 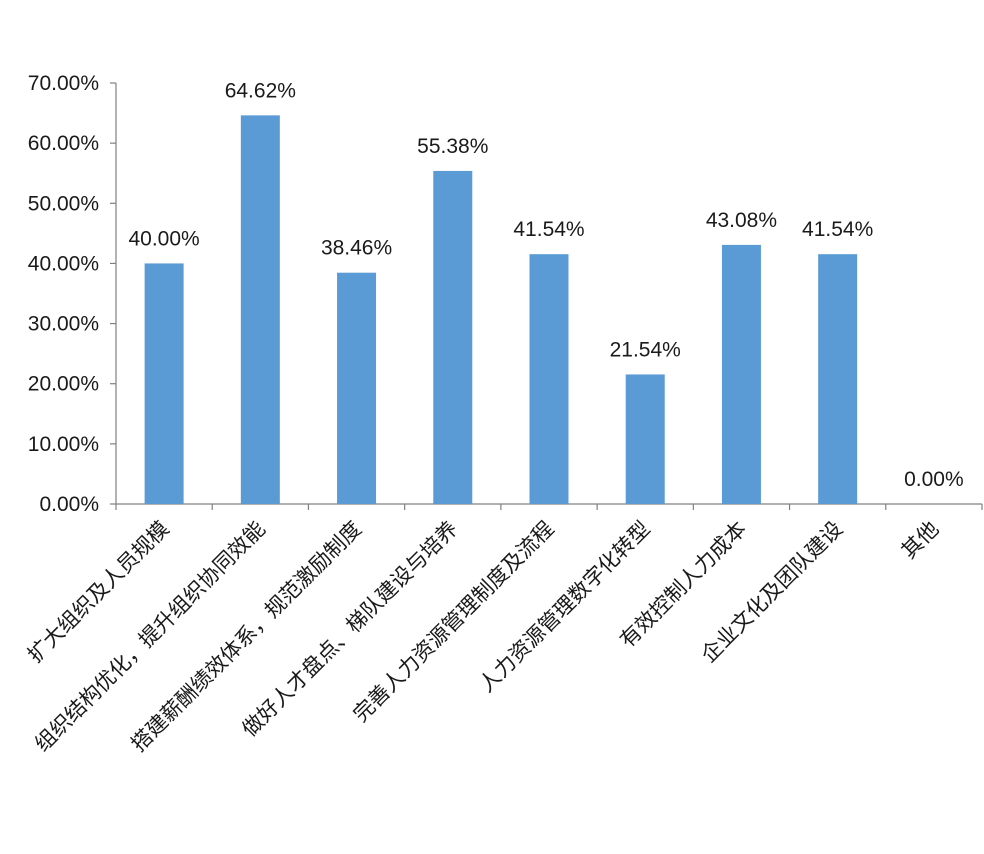 What do you see at coordinates (63, 384) in the screenshot?
I see `y-tick-label: 20.00%` at bounding box center [63, 384].